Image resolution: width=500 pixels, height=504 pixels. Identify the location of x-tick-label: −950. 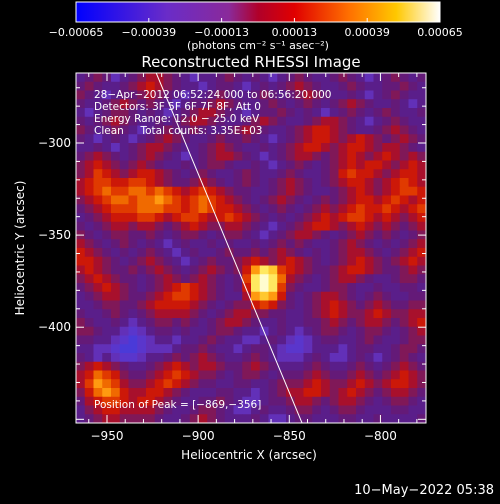
(107, 436).